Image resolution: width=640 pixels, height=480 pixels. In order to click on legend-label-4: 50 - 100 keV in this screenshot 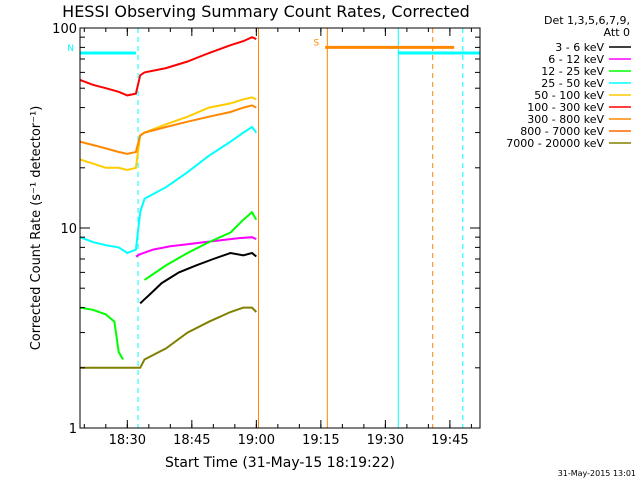, I will do `click(569, 95)`.